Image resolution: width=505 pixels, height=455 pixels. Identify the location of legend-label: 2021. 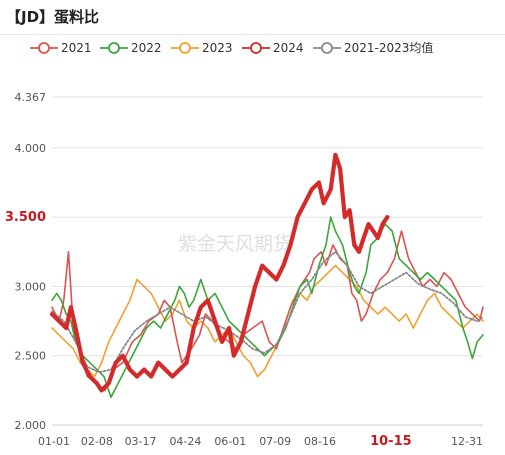
(76, 48).